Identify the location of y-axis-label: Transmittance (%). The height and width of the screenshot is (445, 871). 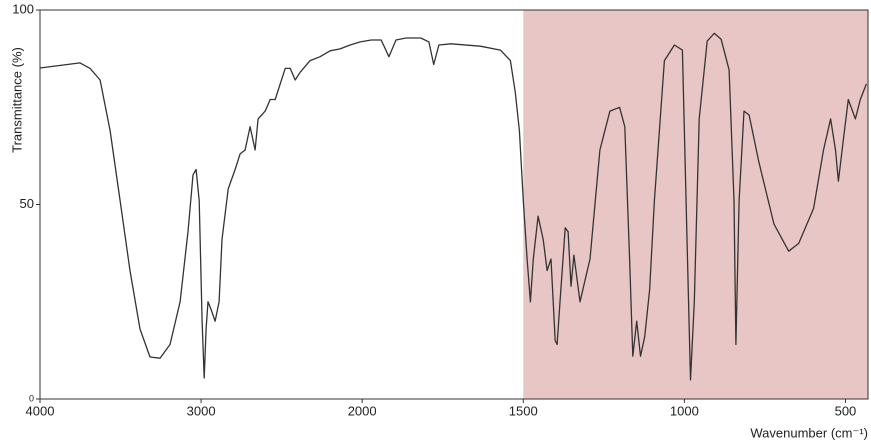
(16, 100).